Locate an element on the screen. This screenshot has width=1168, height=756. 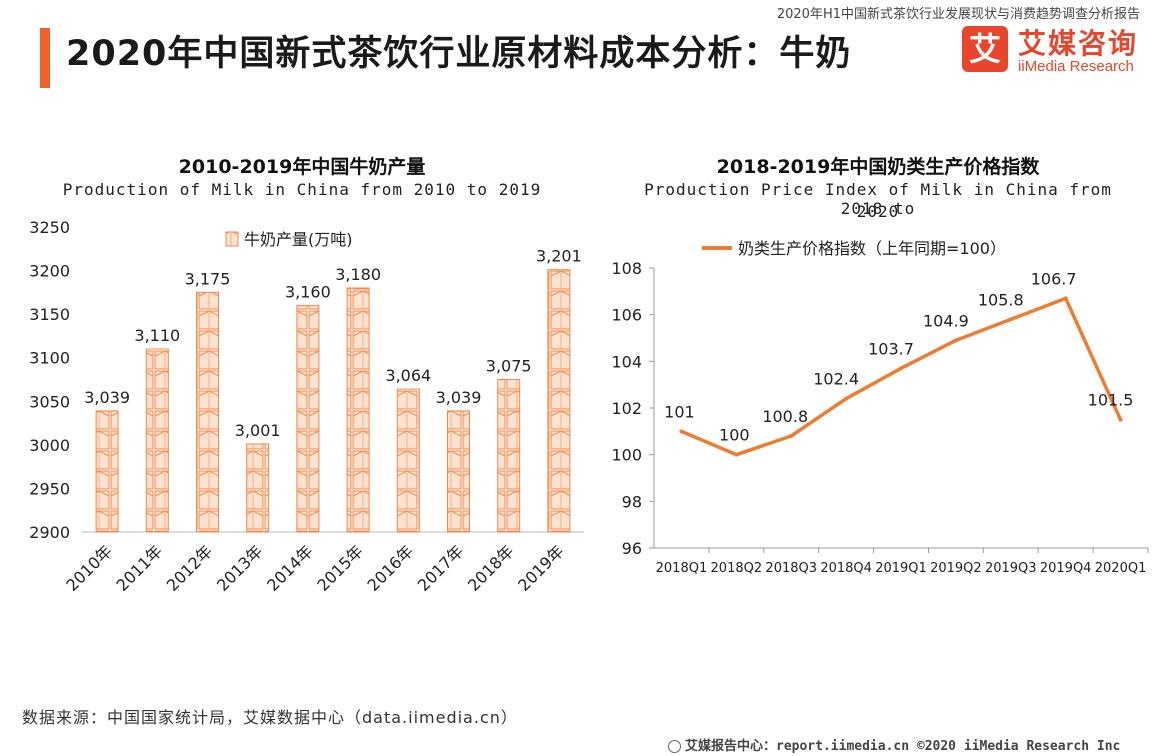
bar-2019年 is located at coordinates (559, 401).